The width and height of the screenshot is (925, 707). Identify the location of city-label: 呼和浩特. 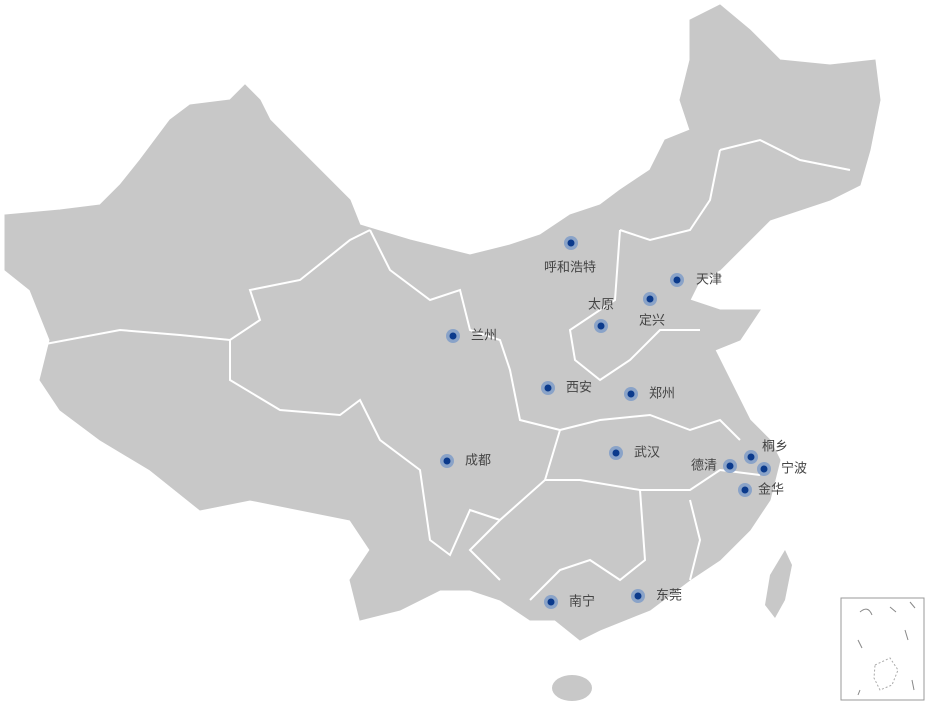
(570, 268).